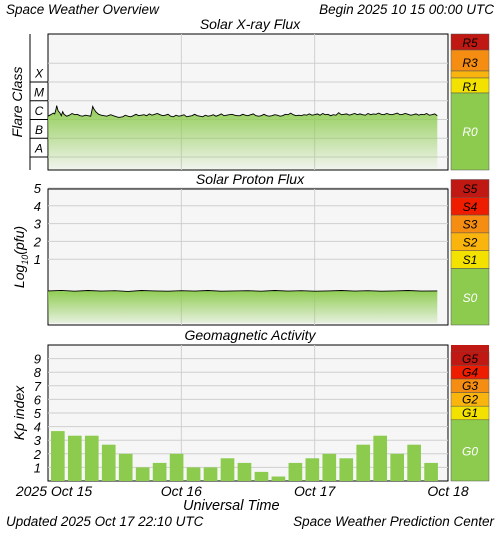 The height and width of the screenshot is (533, 500). Describe the element at coordinates (470, 359) in the screenshot. I see `kp-scale-label-g5: G5` at that location.